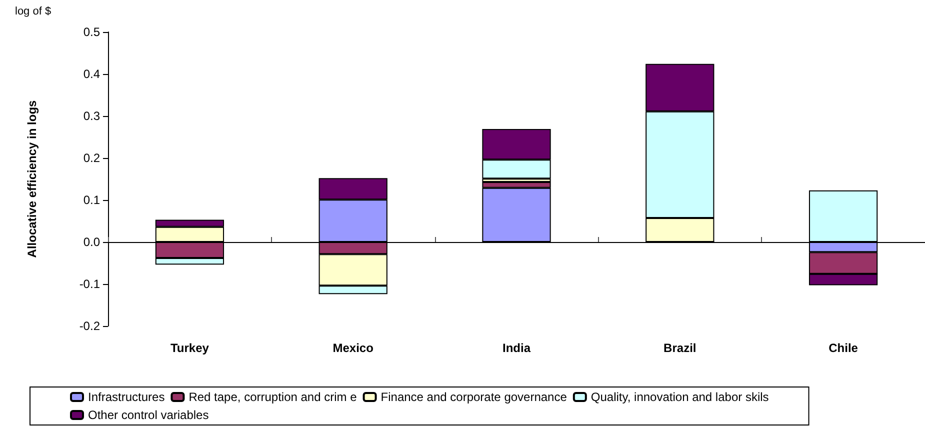  Describe the element at coordinates (126, 397) in the screenshot. I see `legend-label: Infrastructures` at that location.